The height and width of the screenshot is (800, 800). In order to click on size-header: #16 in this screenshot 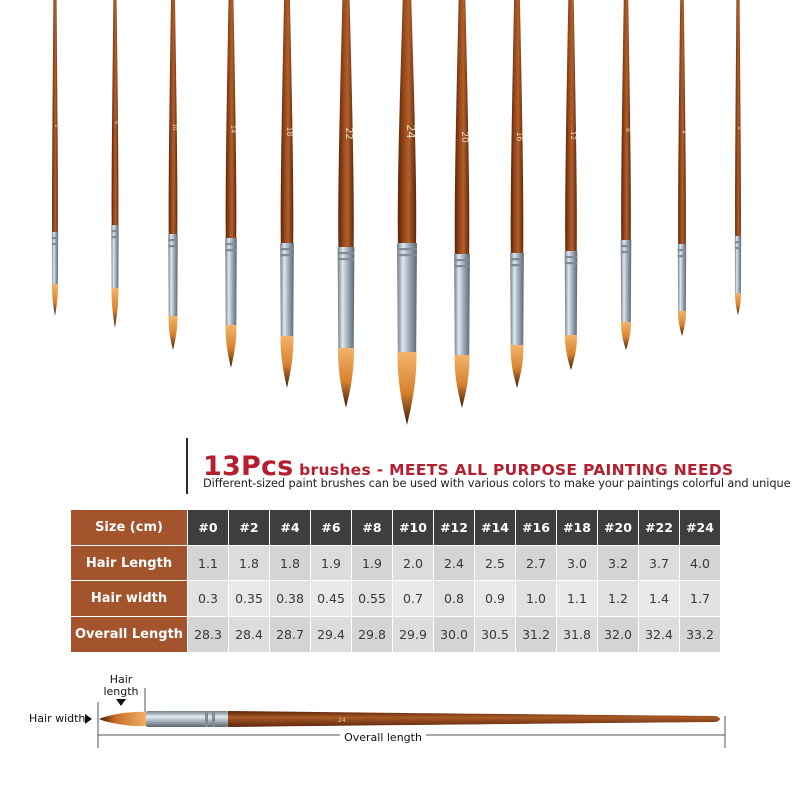, I will do `click(536, 527)`.